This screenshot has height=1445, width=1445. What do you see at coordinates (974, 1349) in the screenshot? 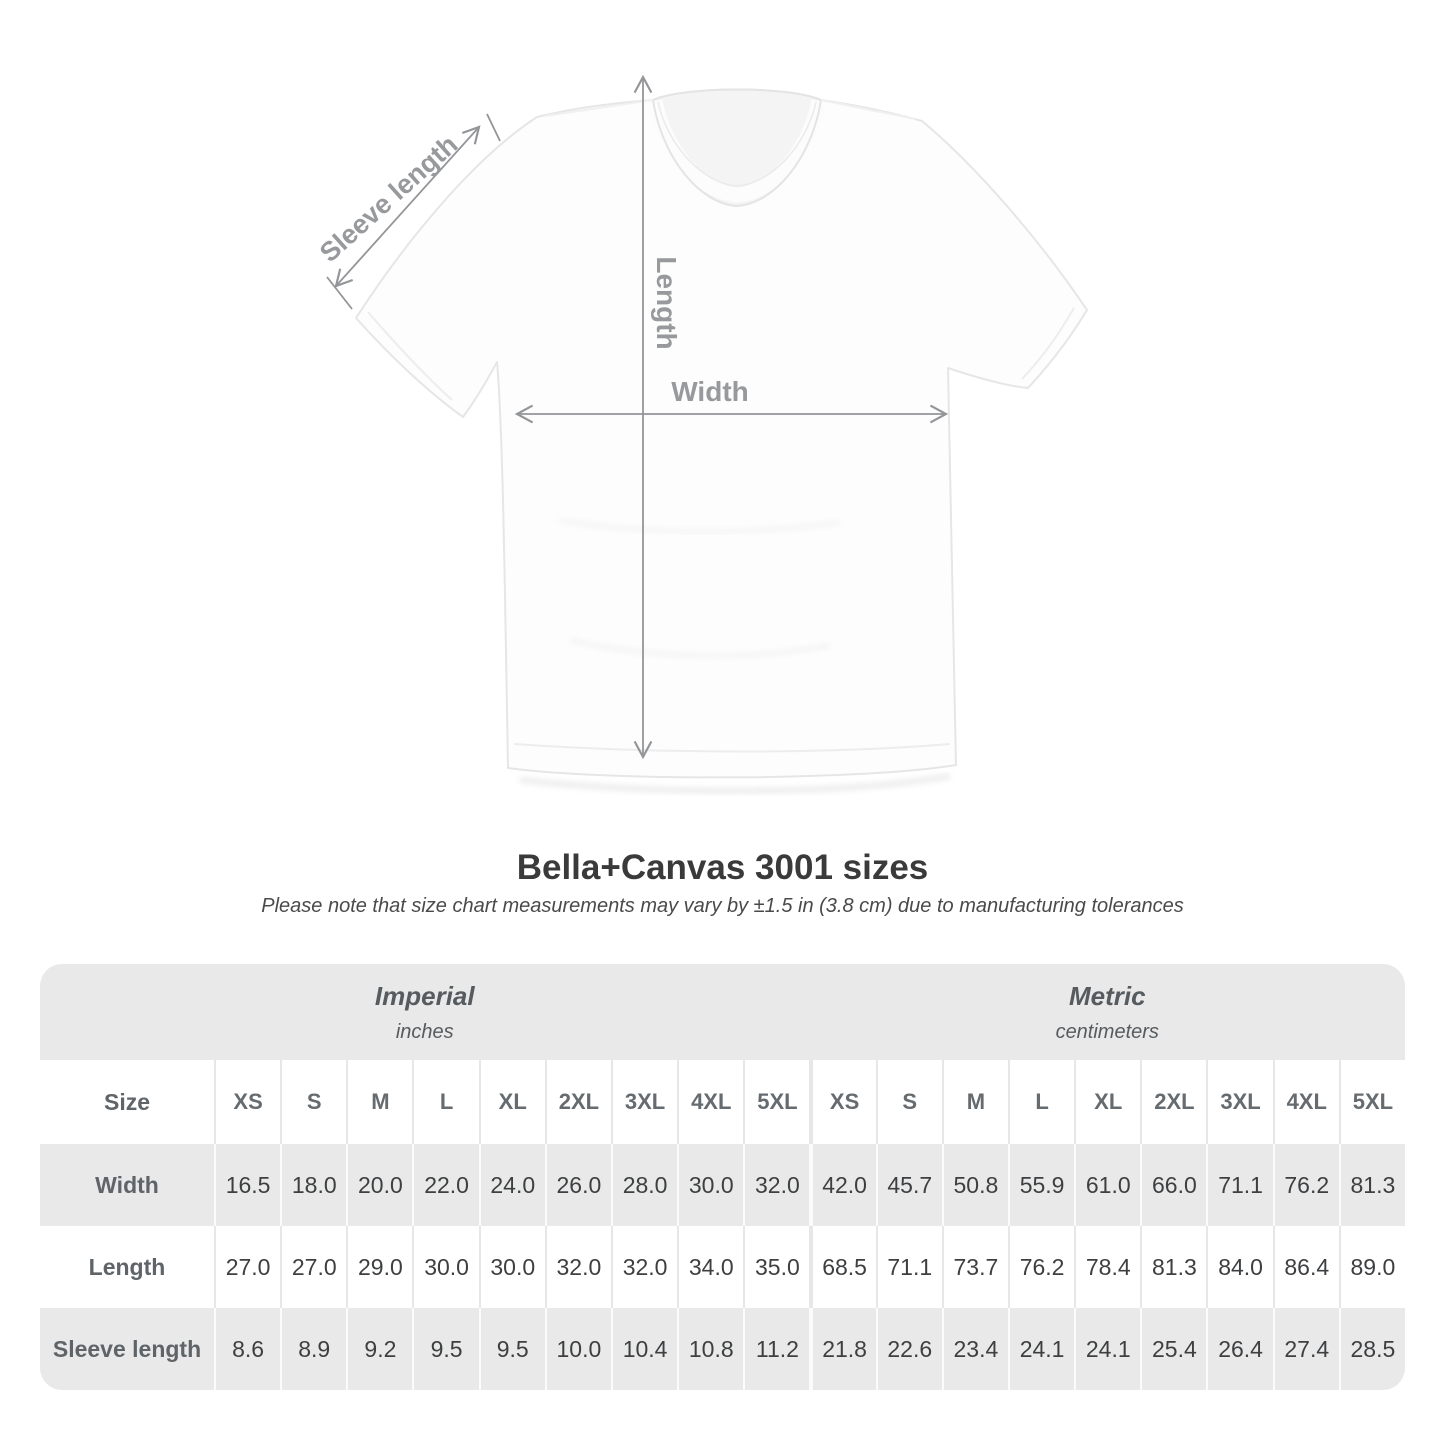
I see `value-cell: 23.4` at bounding box center [974, 1349].